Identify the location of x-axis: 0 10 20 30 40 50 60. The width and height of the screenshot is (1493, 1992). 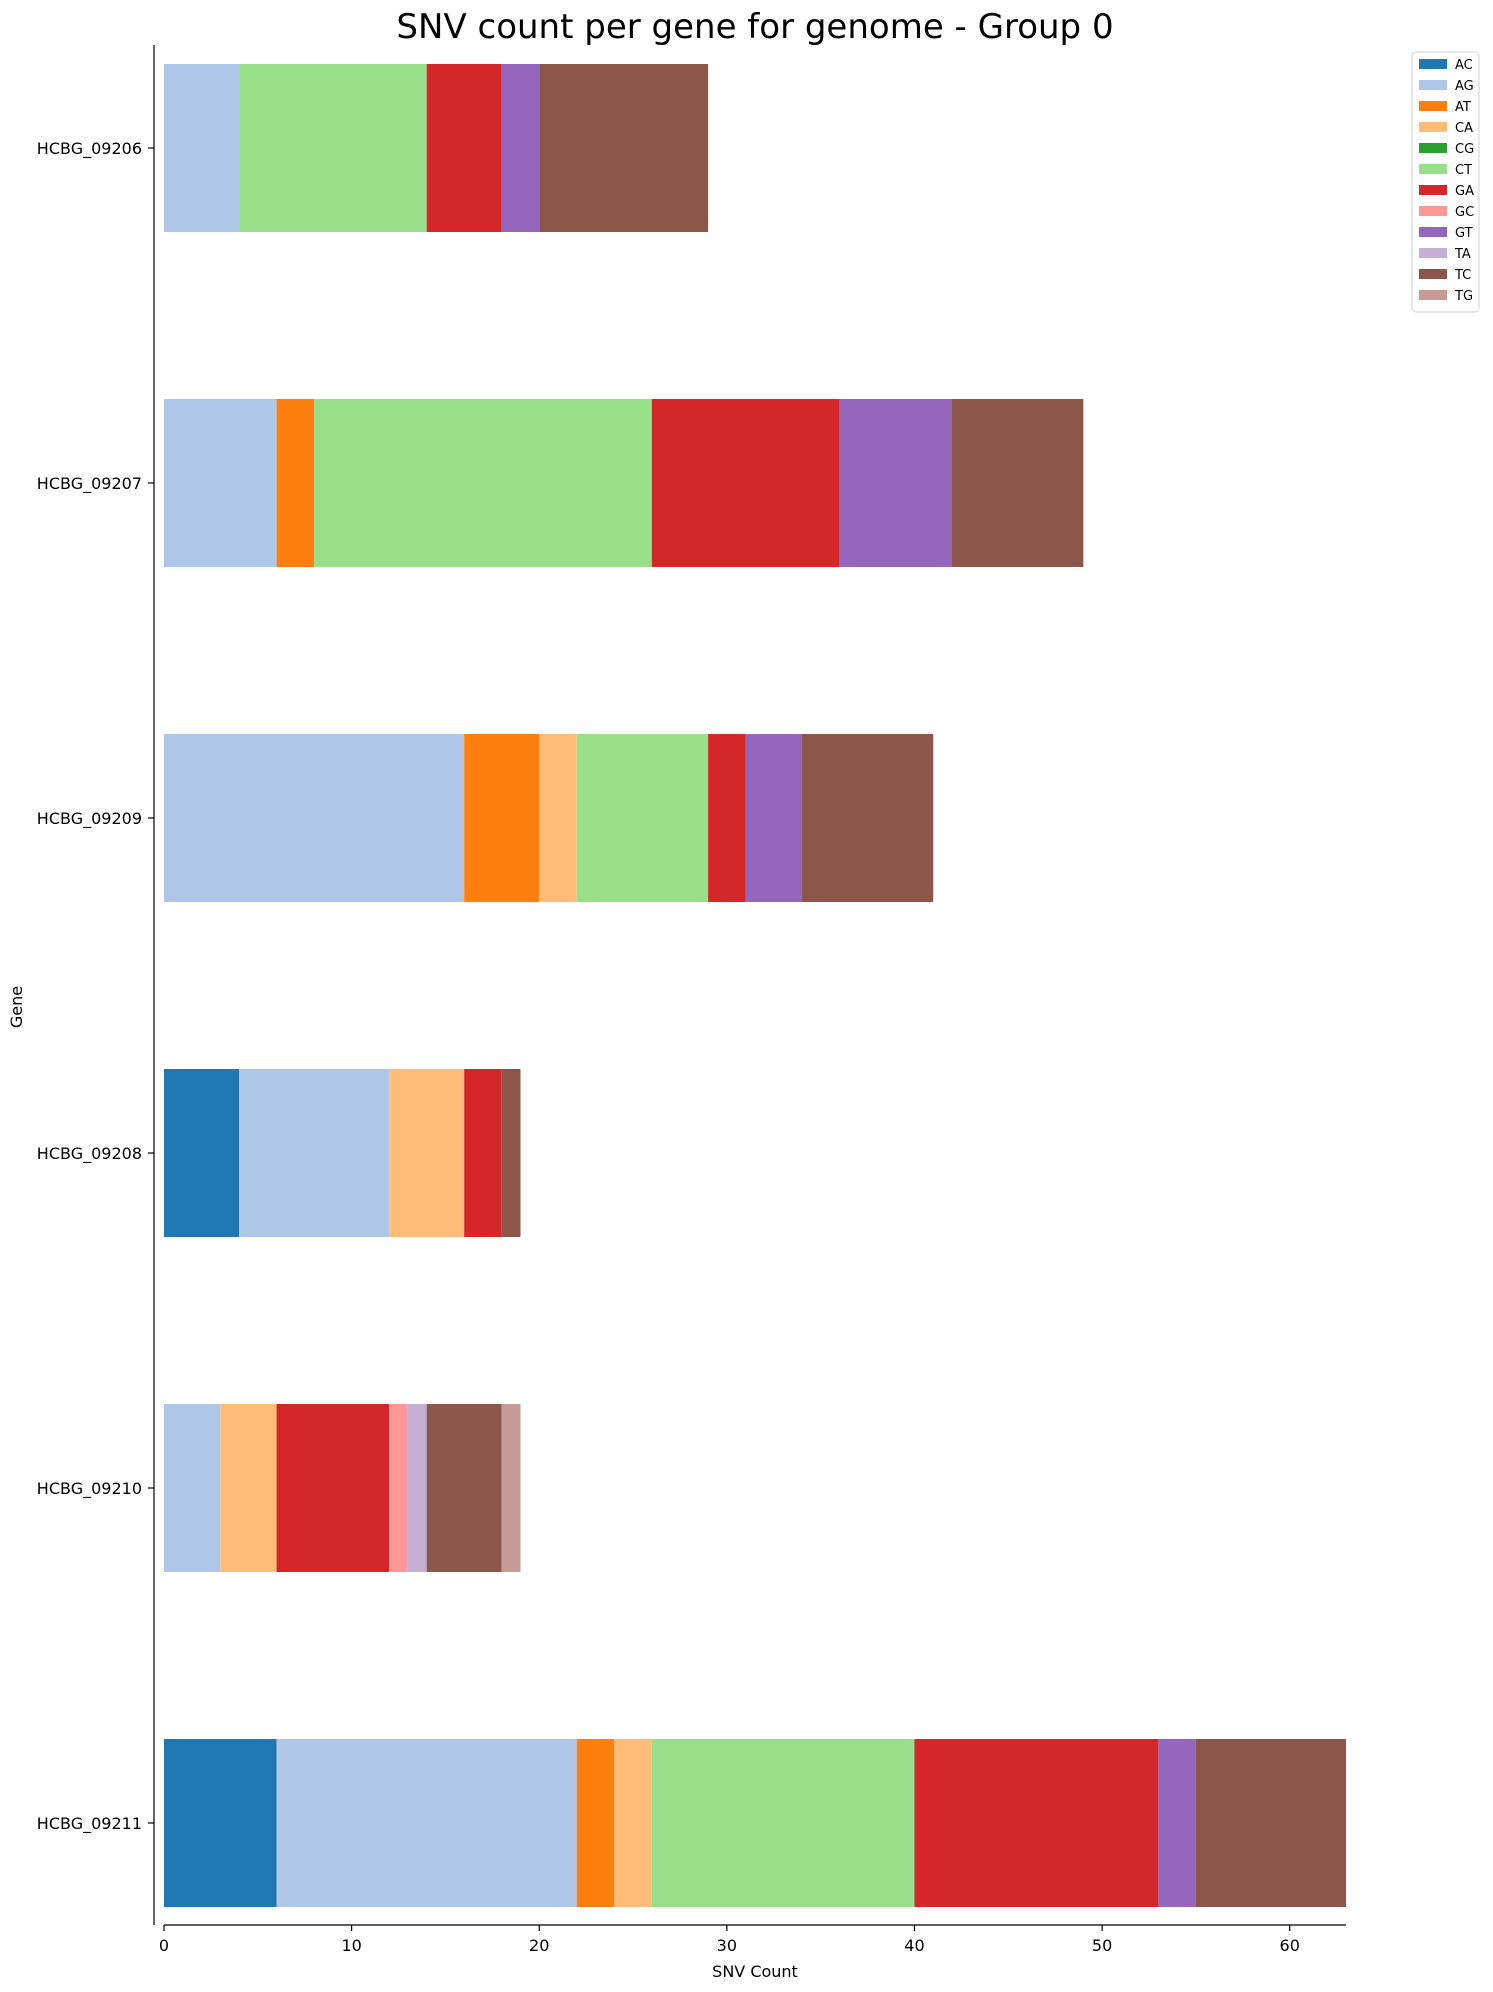
(752, 1939).